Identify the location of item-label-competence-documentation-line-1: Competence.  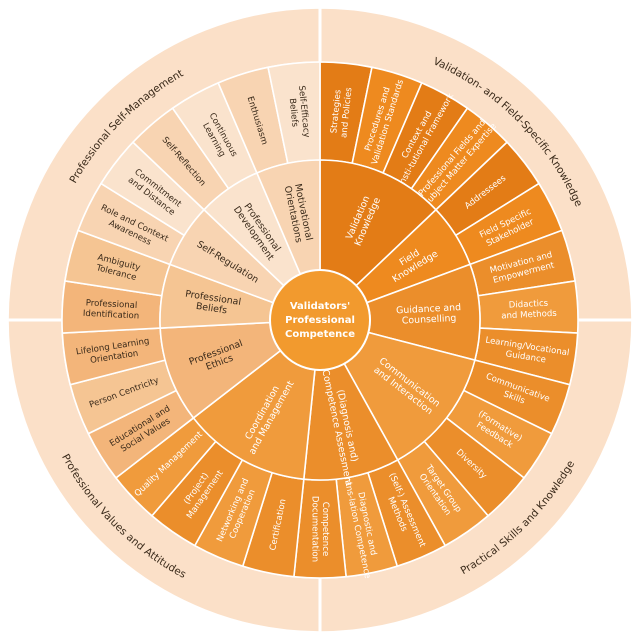
(325, 529).